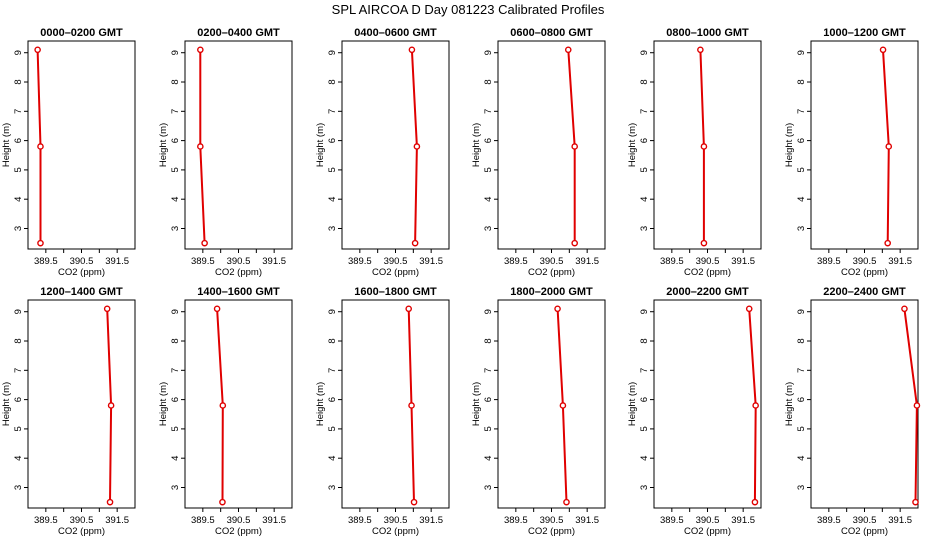 This screenshot has height=540, width=936. Describe the element at coordinates (238, 33) in the screenshot. I see `panel-title: 0200–0400 GMT` at that location.